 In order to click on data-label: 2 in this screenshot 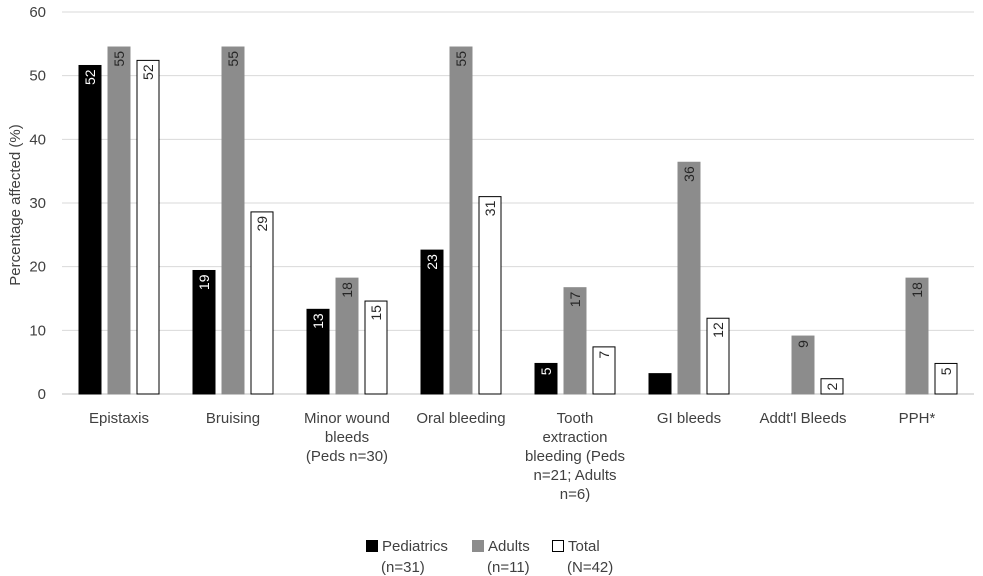, I will do `click(832, 387)`.